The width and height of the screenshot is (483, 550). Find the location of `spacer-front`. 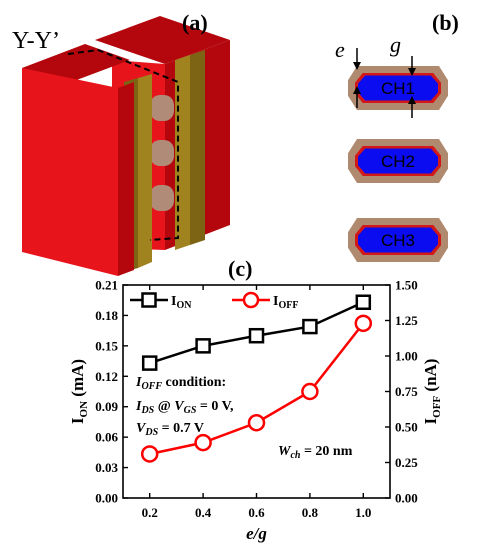

spacer-front is located at coordinates (145, 171).